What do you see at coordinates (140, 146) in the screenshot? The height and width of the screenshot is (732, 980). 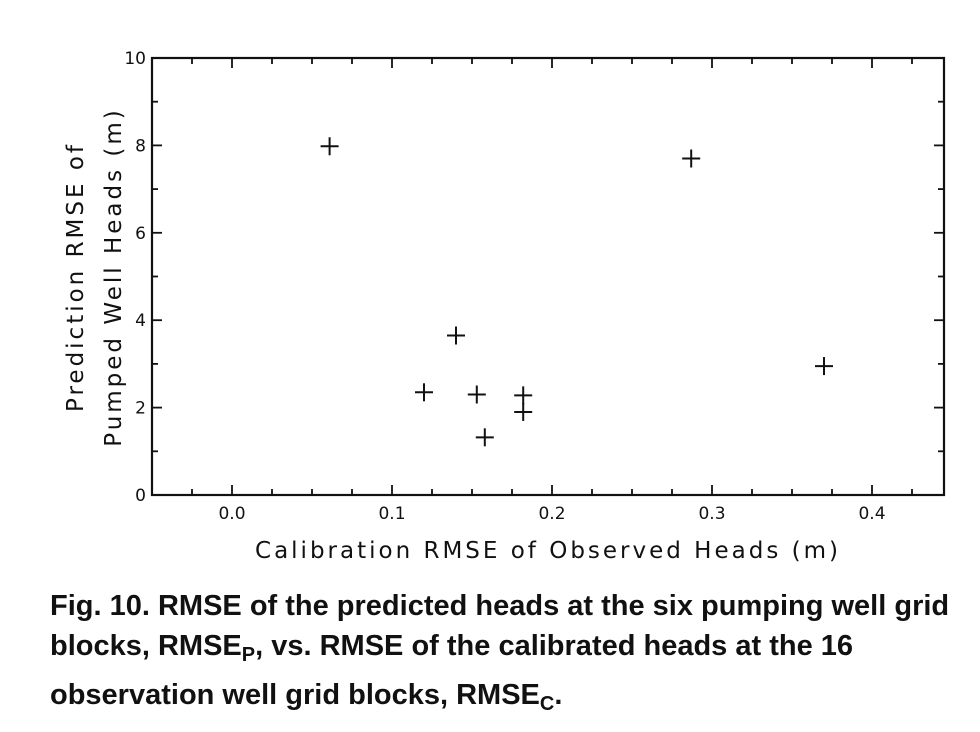 I see `y-tick-label: 8` at bounding box center [140, 146].